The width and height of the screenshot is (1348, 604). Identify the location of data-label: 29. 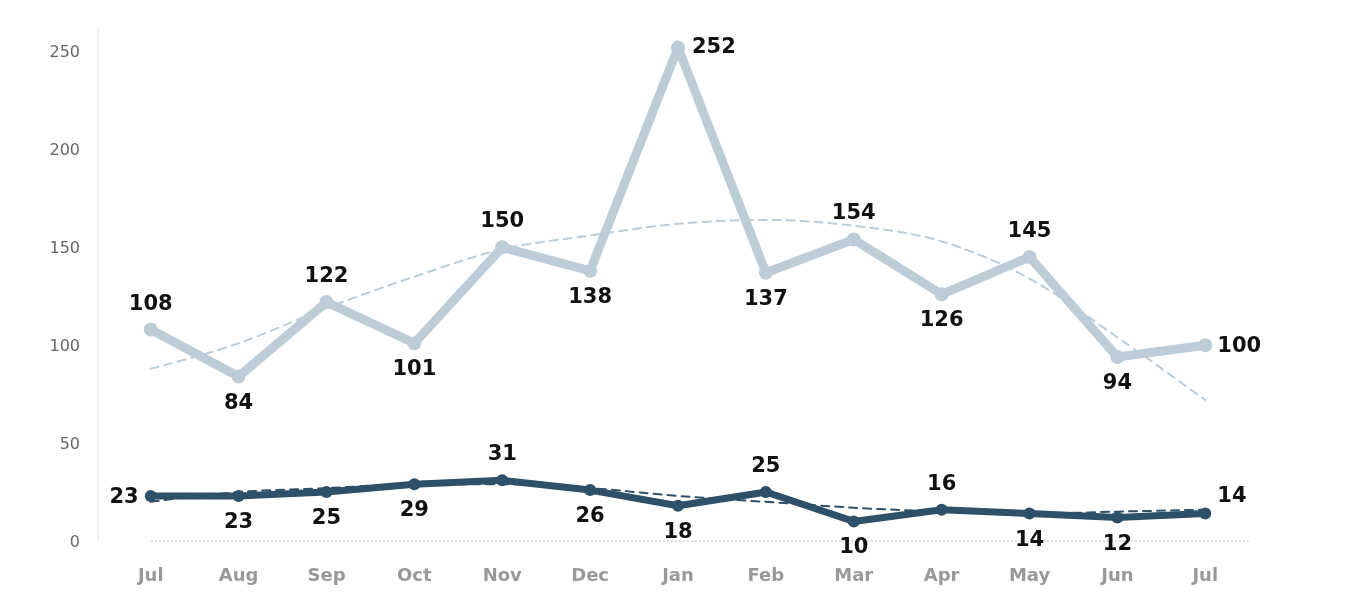
(414, 509).